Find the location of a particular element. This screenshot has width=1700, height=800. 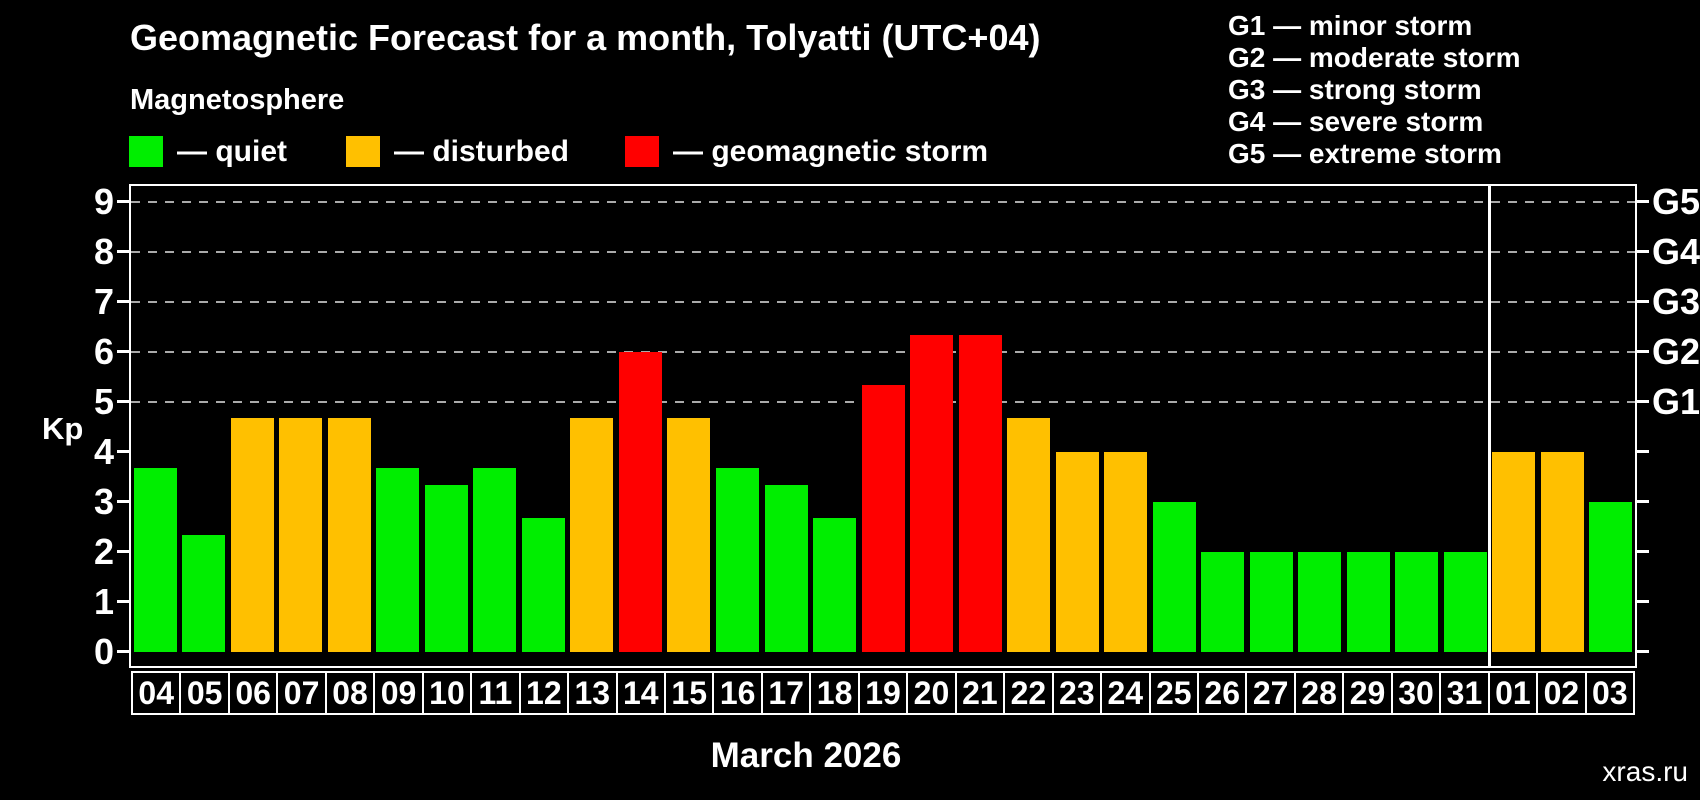

month-label: March 2026 is located at coordinates (806, 755).